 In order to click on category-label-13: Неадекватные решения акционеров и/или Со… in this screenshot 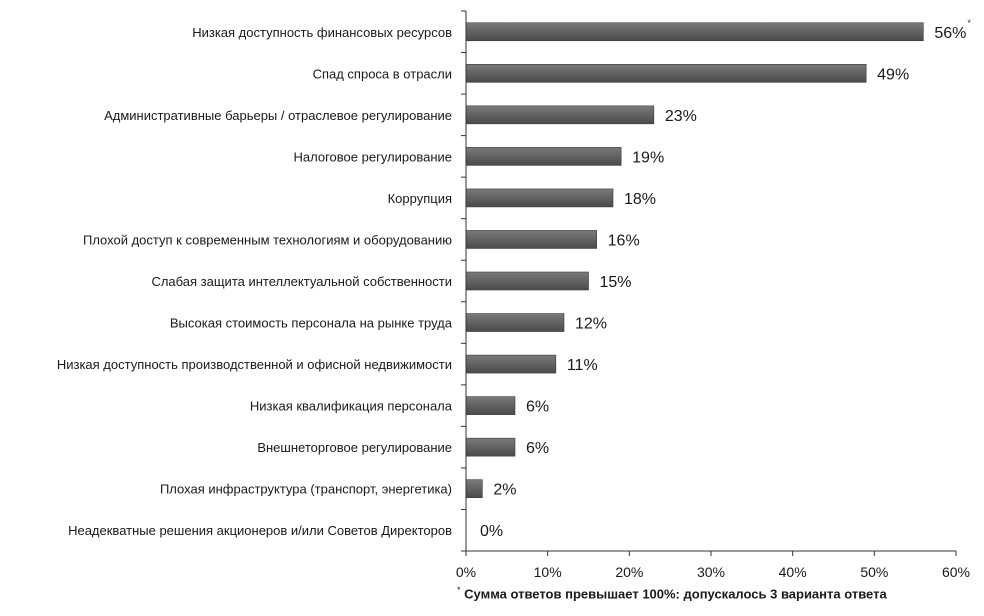, I will do `click(260, 530)`.